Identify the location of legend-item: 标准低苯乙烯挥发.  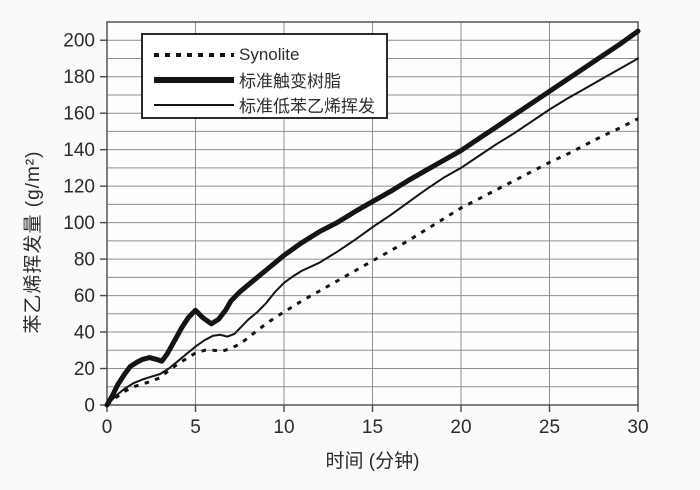
(270, 105).